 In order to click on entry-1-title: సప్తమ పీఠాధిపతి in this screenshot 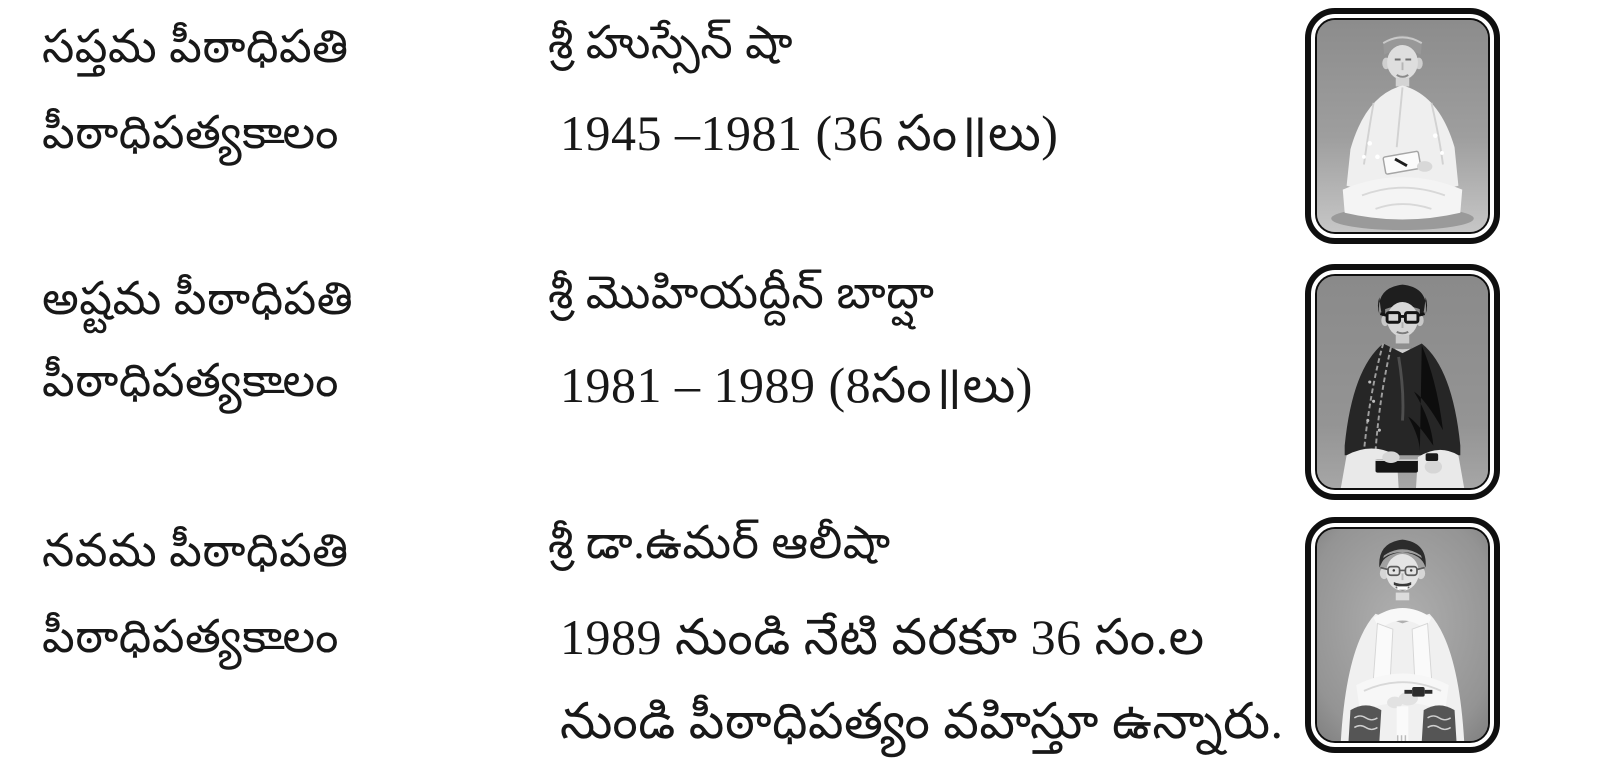, I will do `click(195, 46)`.